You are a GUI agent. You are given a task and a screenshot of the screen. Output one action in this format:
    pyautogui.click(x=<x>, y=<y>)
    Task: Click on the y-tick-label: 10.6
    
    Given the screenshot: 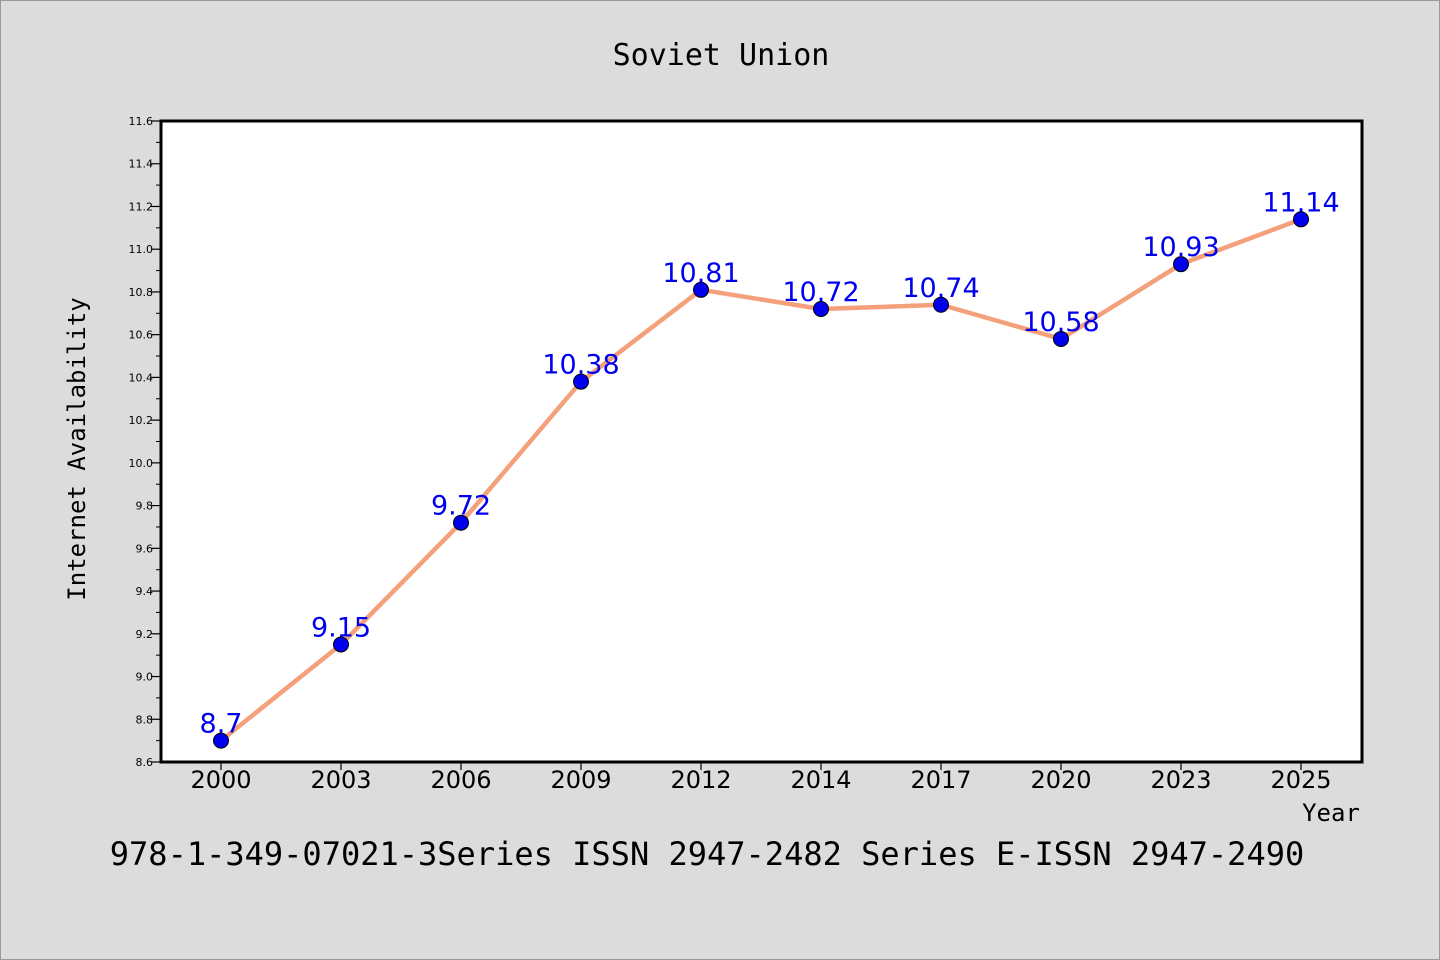 What is the action you would take?
    pyautogui.click(x=141, y=335)
    